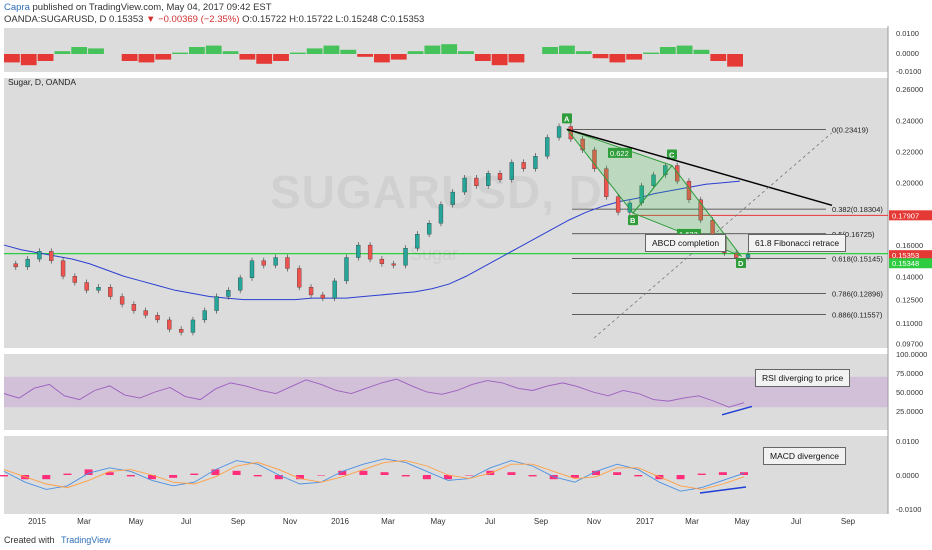  What do you see at coordinates (86, 540) in the screenshot?
I see `tradingview-link: TradingView` at bounding box center [86, 540].